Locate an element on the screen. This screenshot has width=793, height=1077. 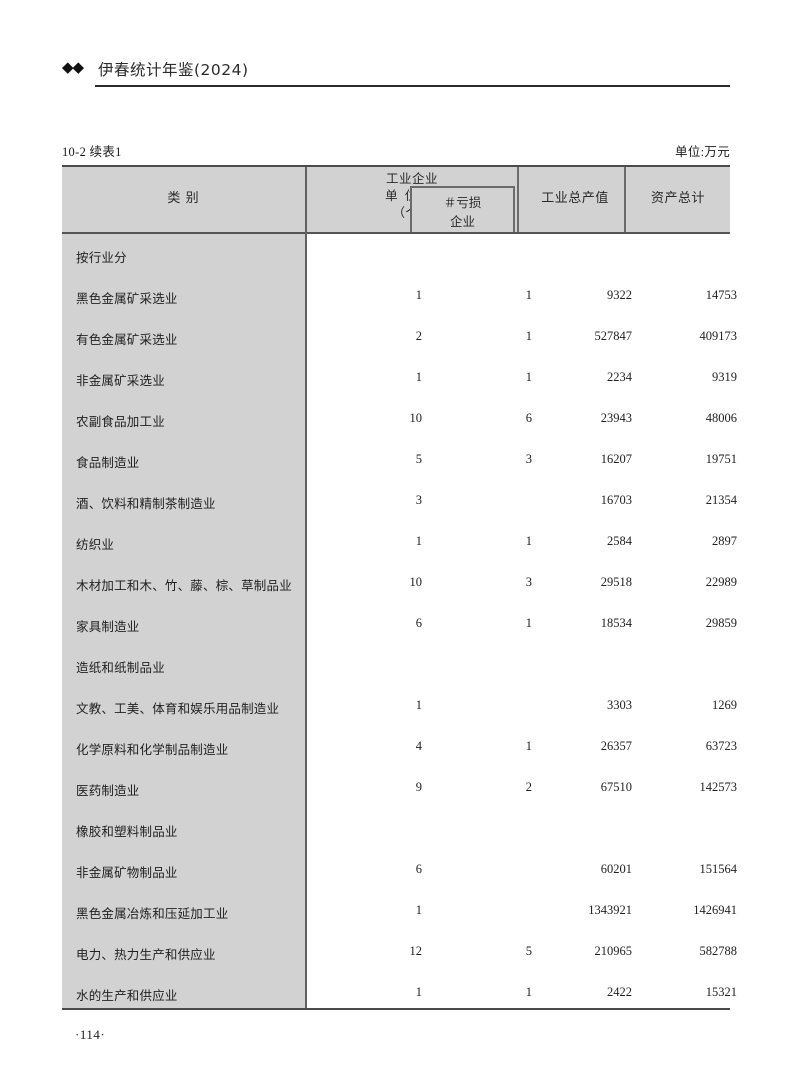
row-total-assets: 9319 is located at coordinates (724, 377).